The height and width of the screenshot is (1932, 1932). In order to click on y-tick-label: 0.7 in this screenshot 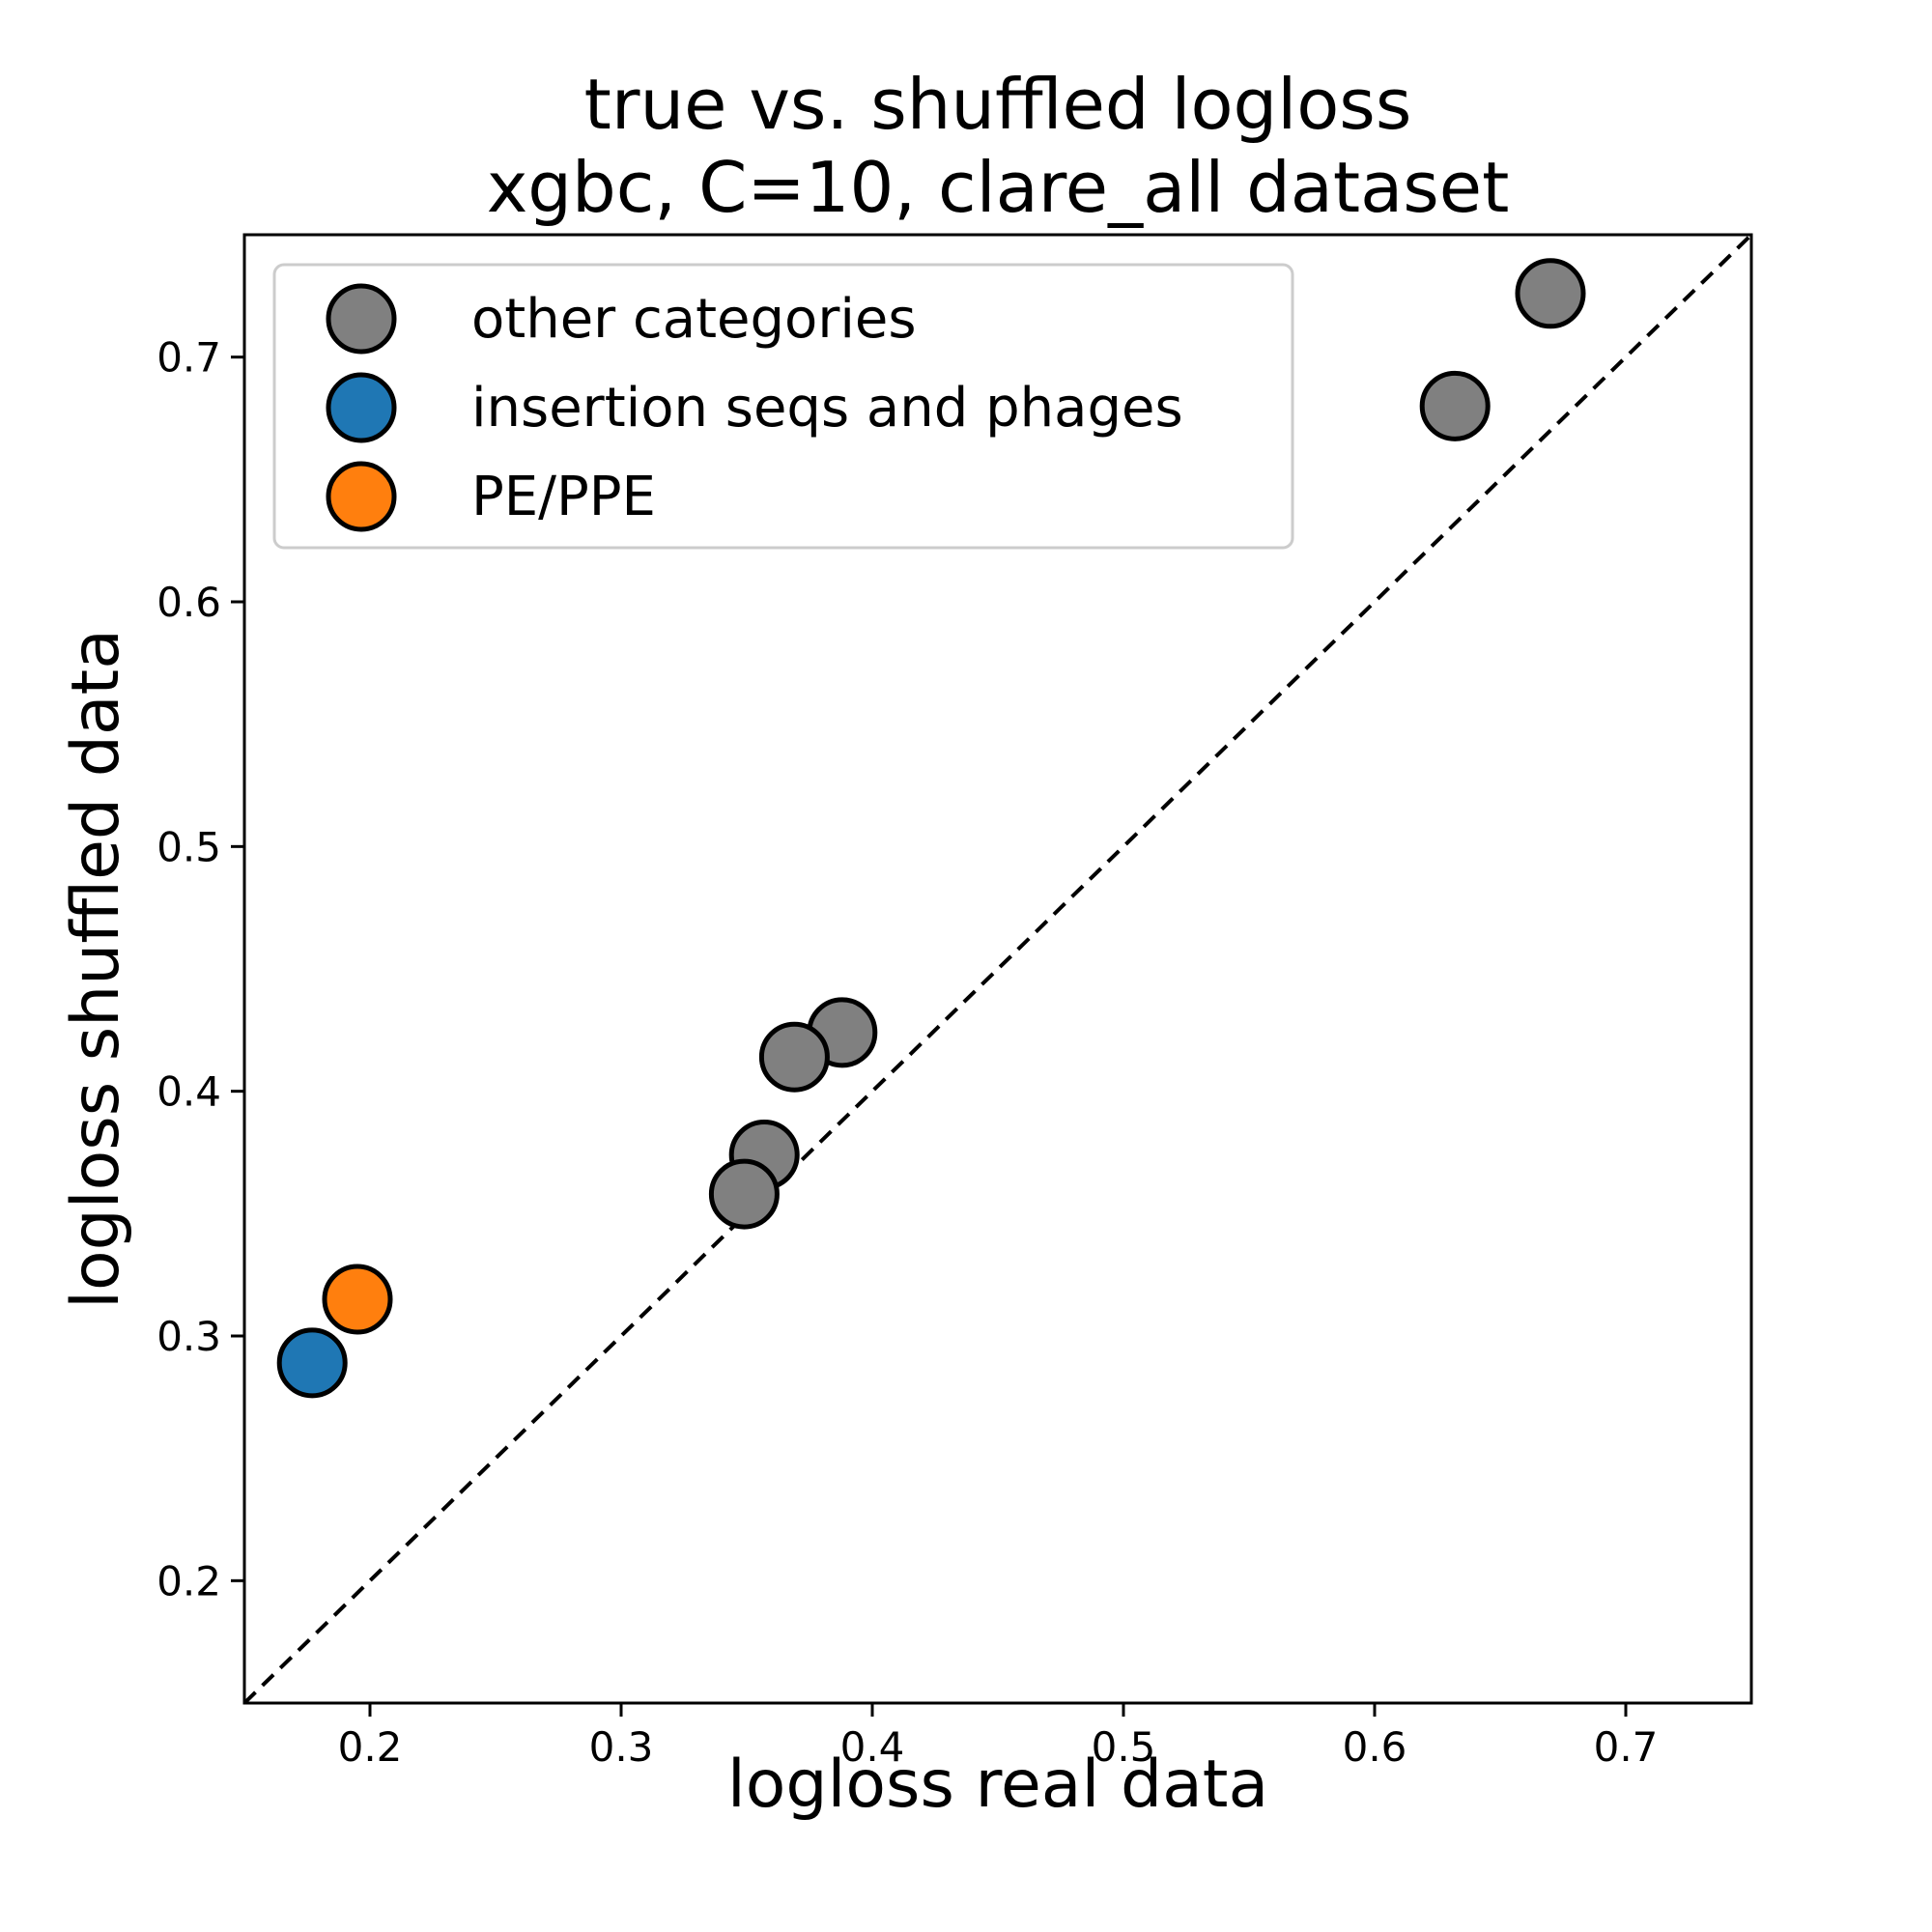, I will do `click(188, 358)`.